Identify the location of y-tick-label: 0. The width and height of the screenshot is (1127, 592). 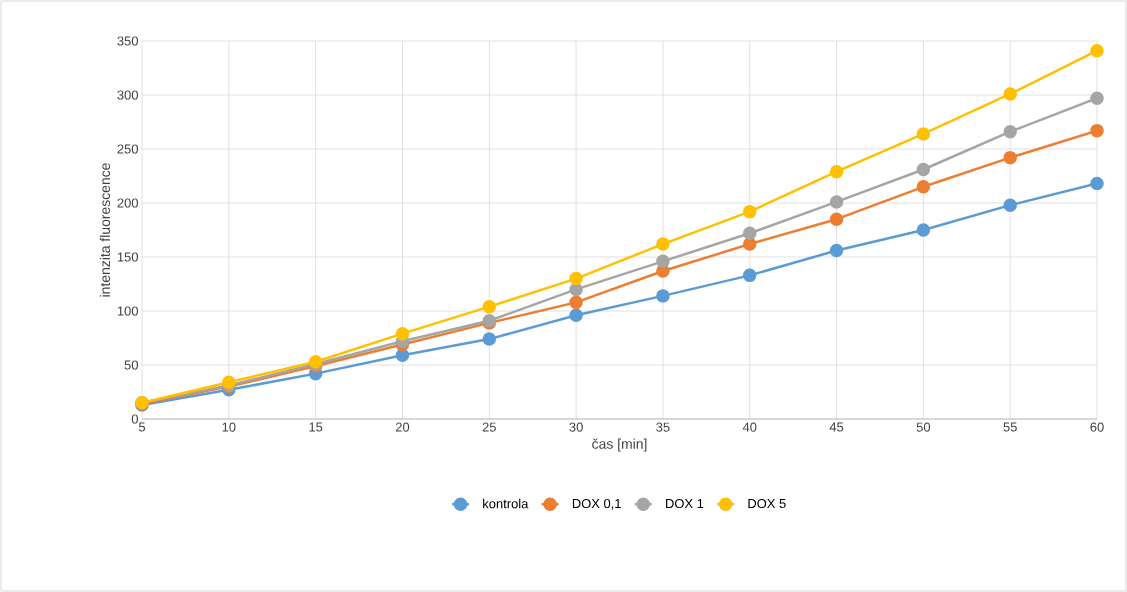
(134, 419).